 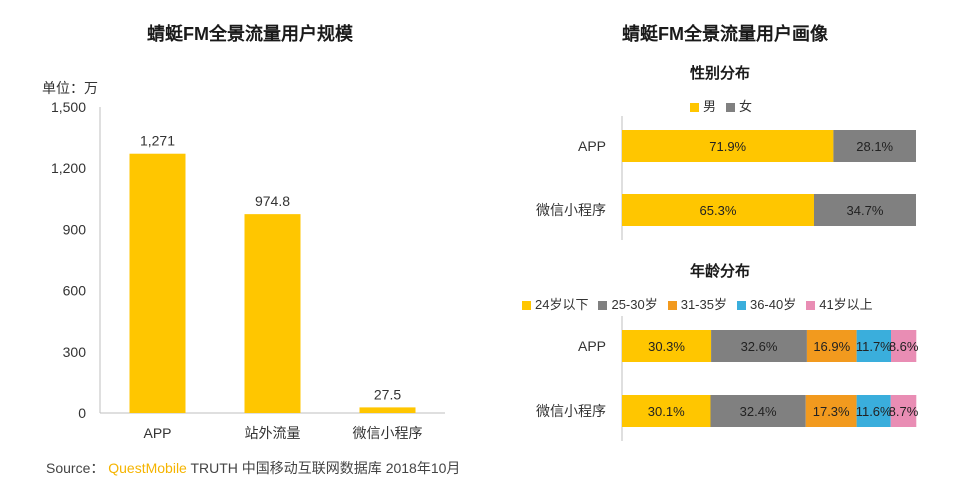 I want to click on bar-value-label: 1,271, so click(x=157, y=141).